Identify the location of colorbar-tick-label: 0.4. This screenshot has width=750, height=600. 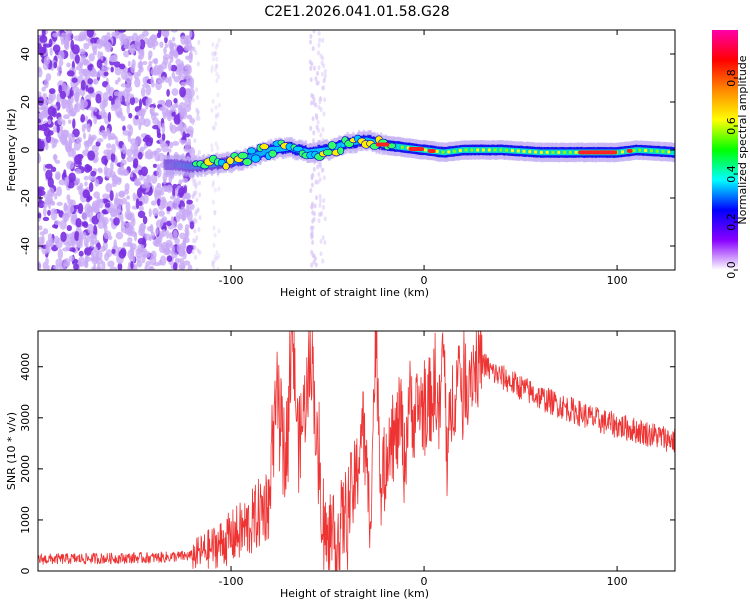
(731, 174).